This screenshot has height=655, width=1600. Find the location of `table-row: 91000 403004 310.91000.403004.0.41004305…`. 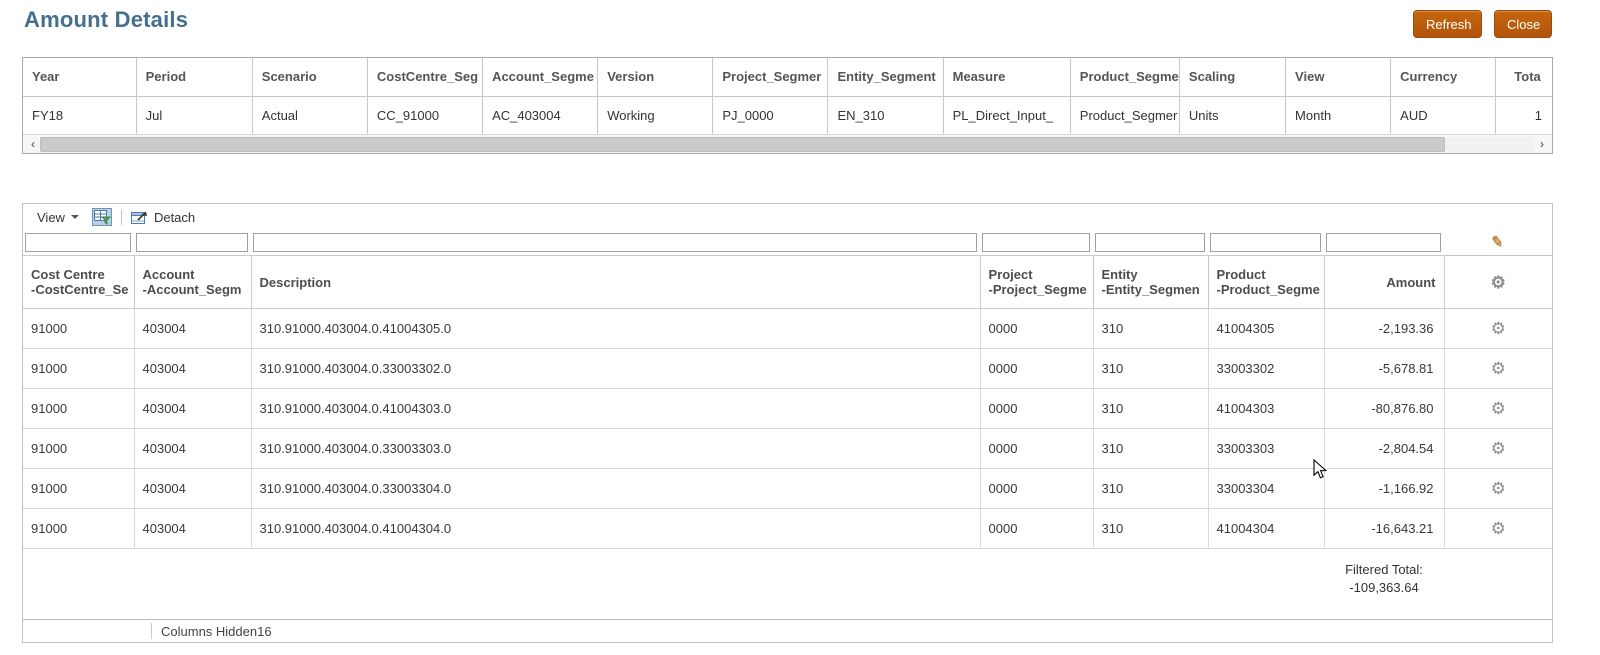

table-row: 91000 403004 310.91000.403004.0.41004305… is located at coordinates (787, 328).